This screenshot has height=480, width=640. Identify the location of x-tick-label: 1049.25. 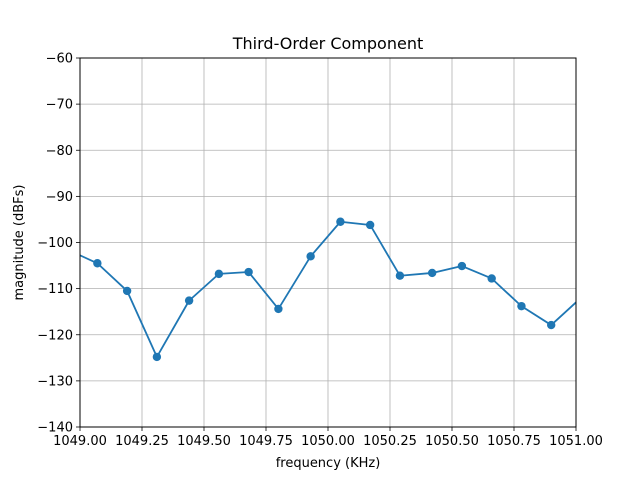
(142, 441).